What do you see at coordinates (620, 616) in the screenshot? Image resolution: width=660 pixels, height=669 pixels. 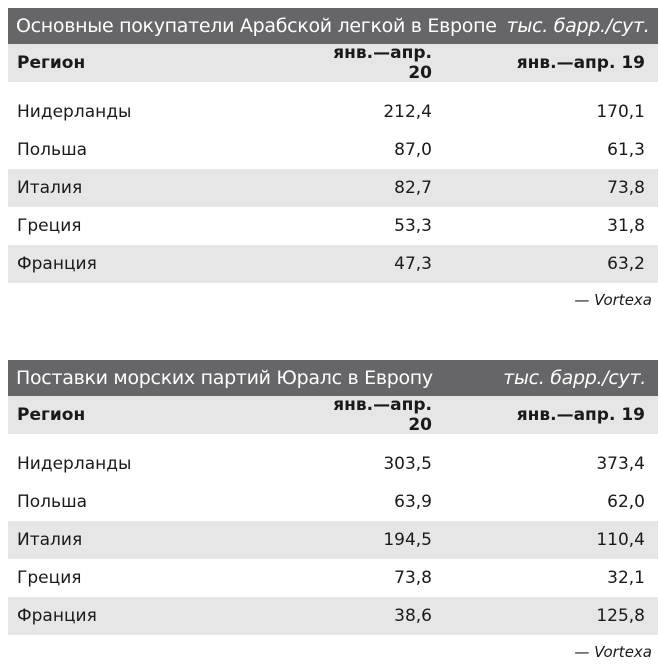 I see `cell-jan-apr-19: 125,8` at bounding box center [620, 616].